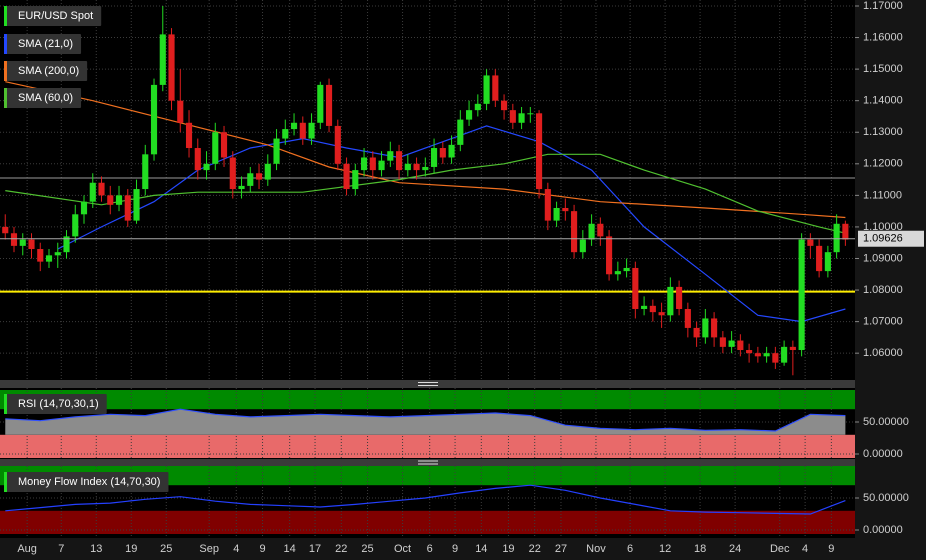  What do you see at coordinates (27, 549) in the screenshot?
I see `x-tick-label: Aug` at bounding box center [27, 549].